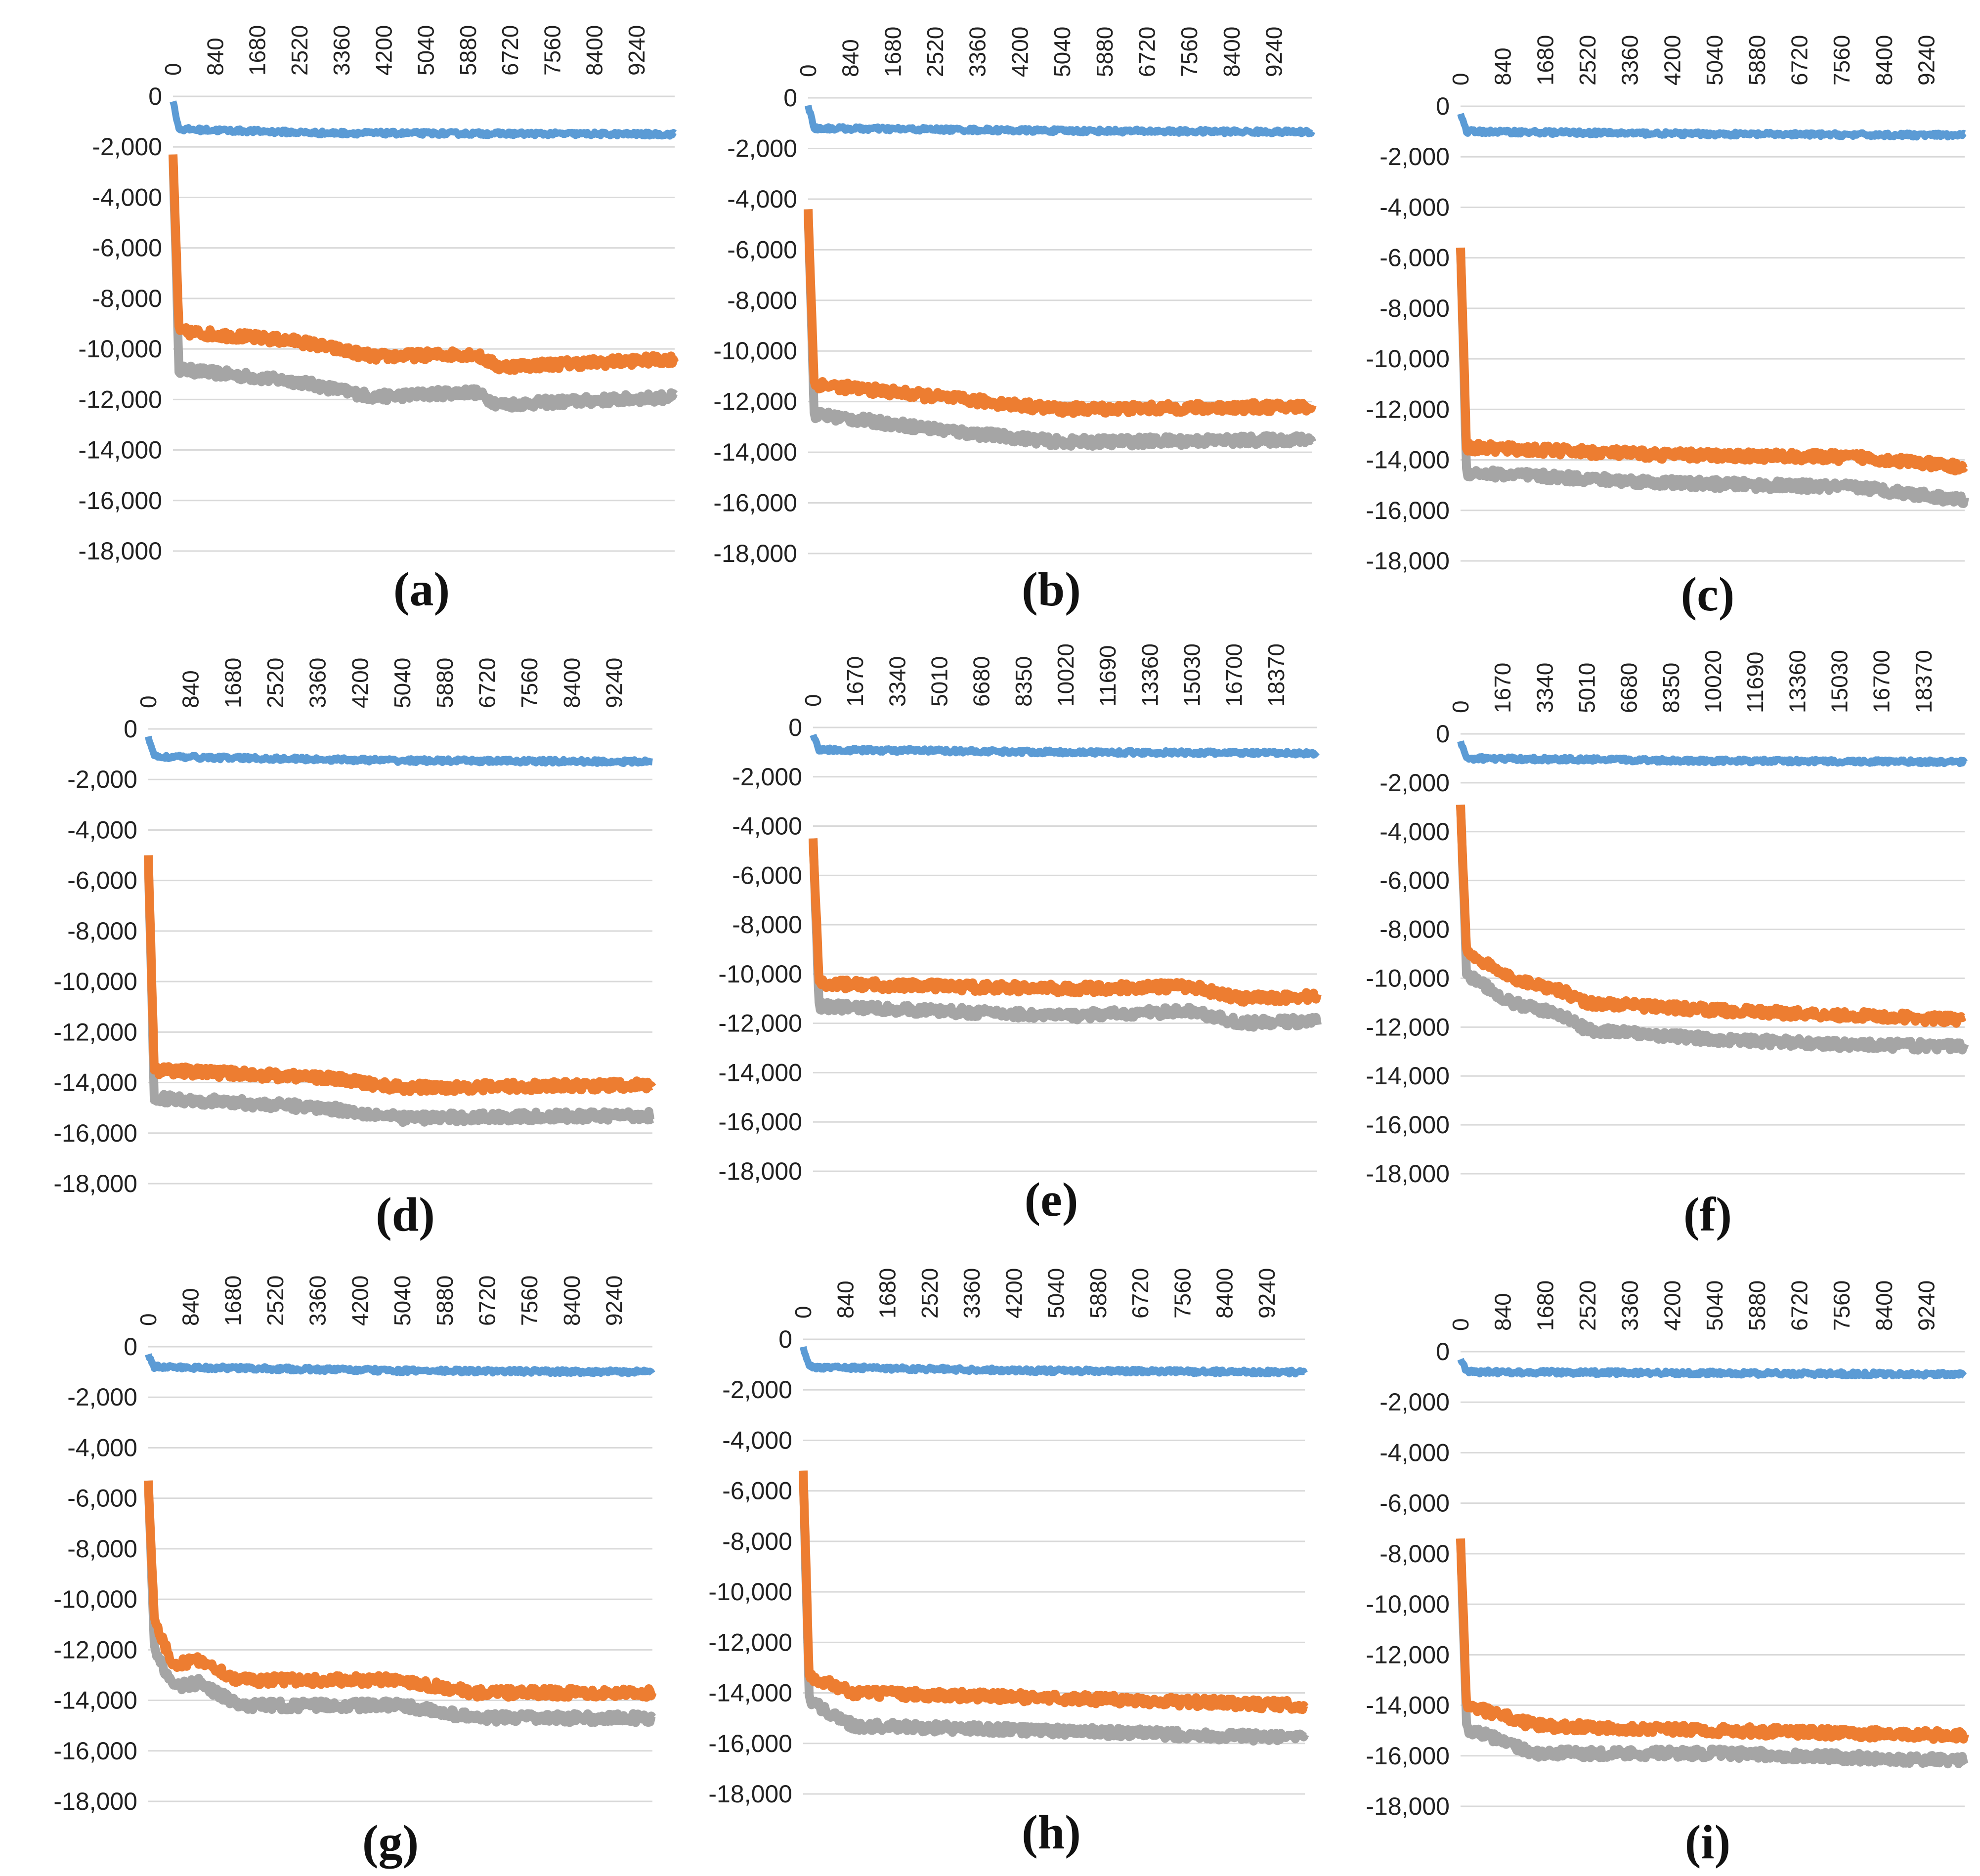  I want to click on panel-label: (d), so click(405, 1214).